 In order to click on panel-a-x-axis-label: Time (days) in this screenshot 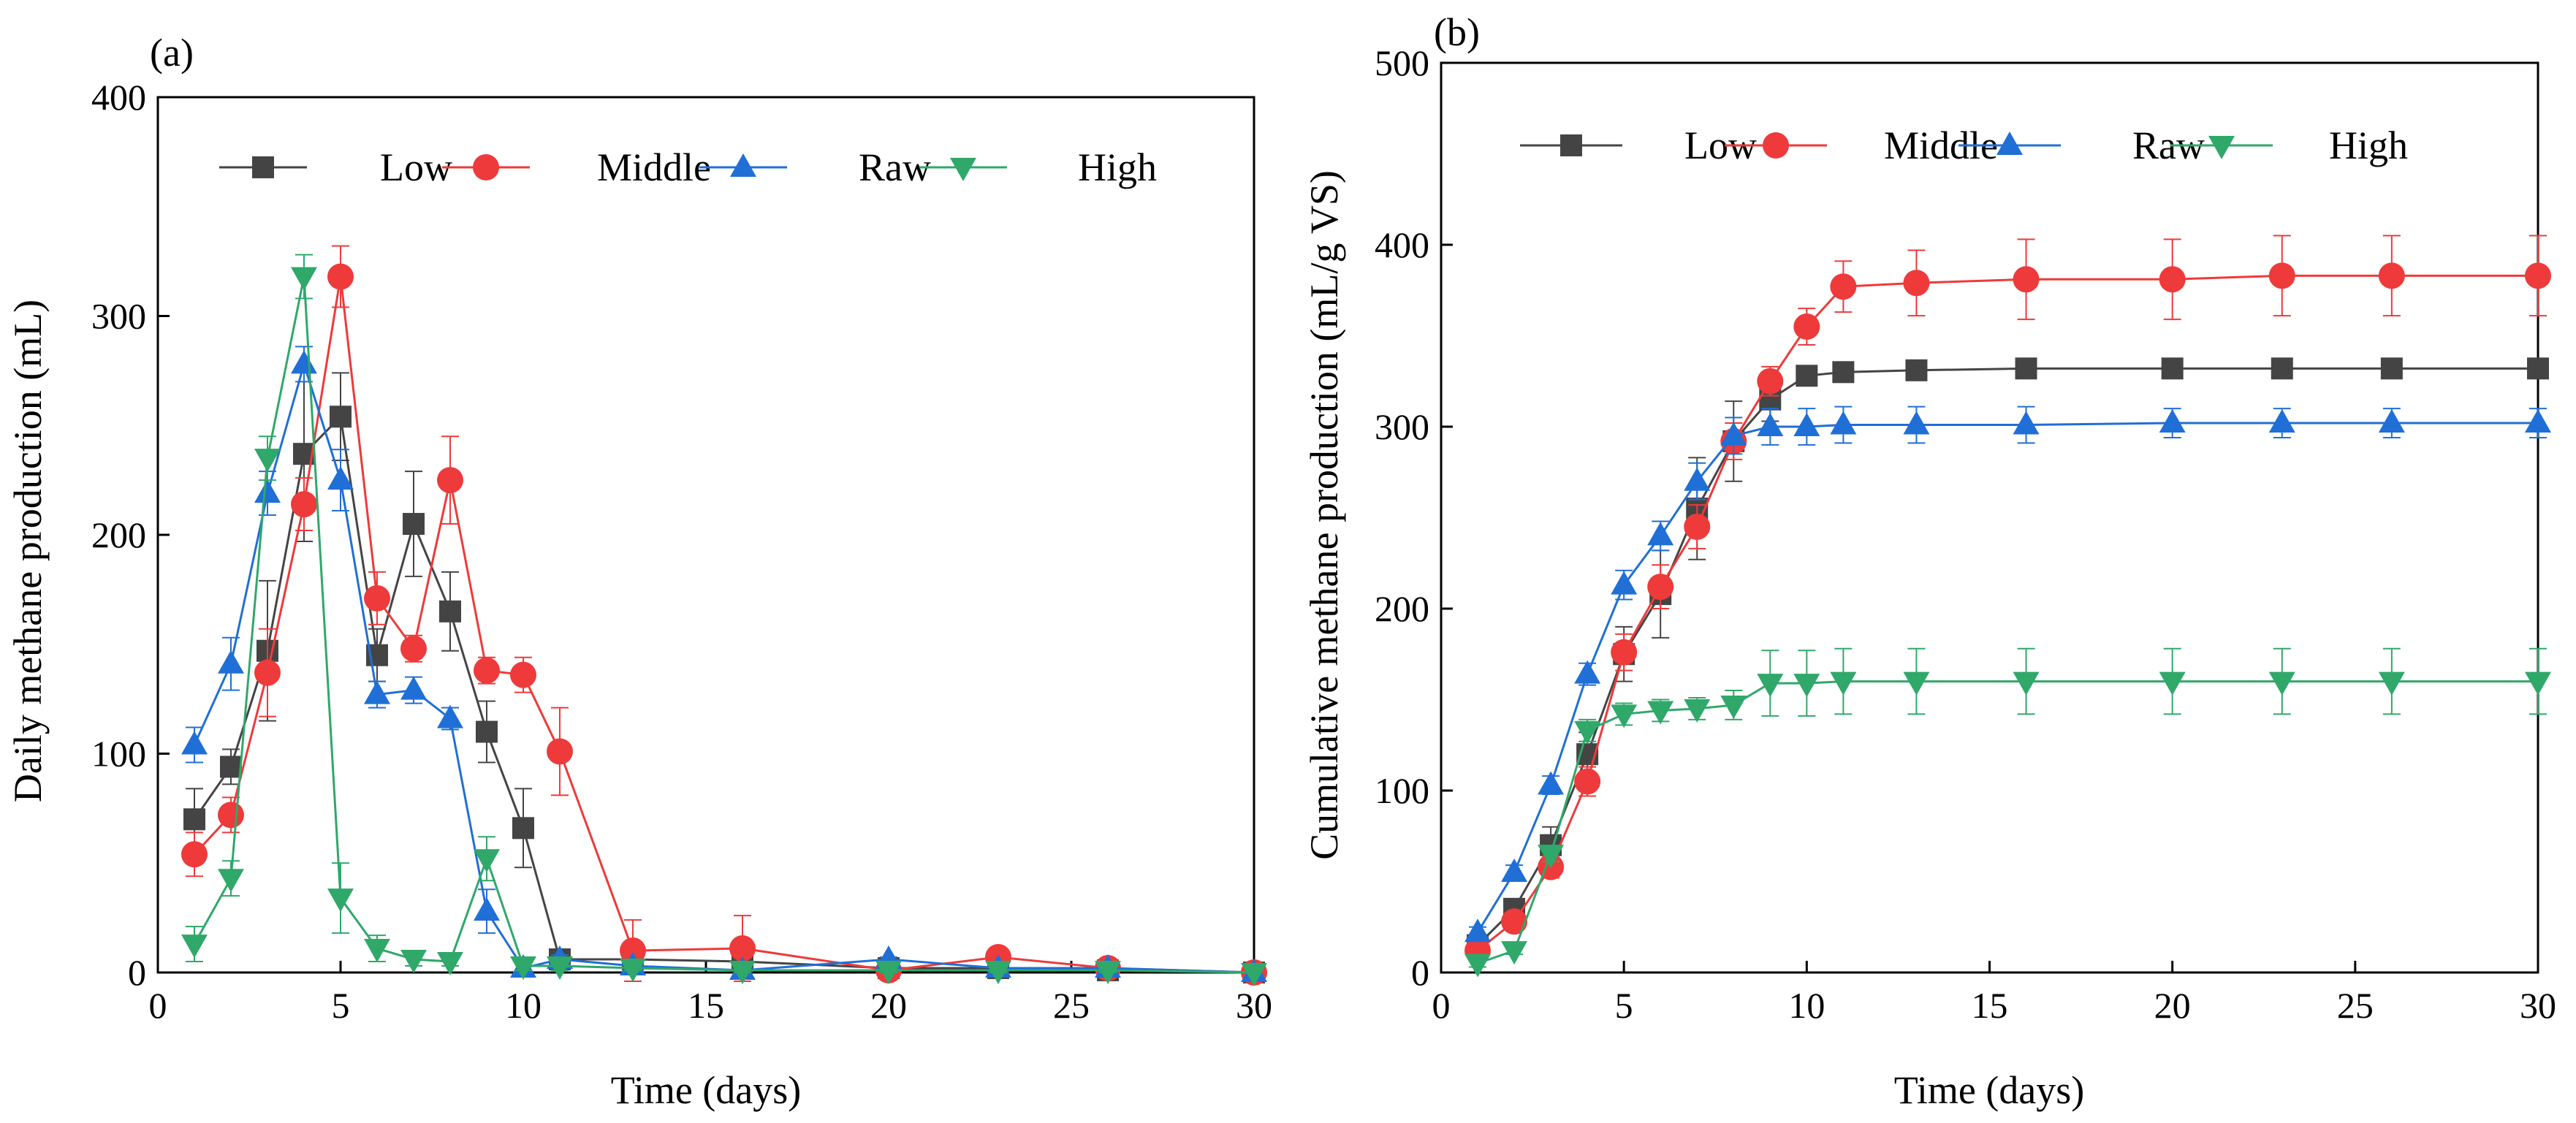, I will do `click(707, 1090)`.